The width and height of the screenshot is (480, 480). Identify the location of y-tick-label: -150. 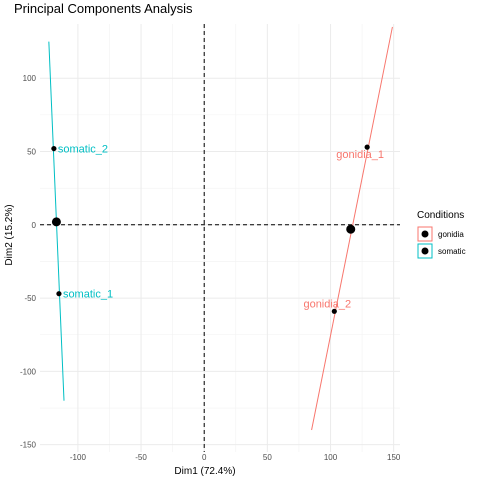
(28, 445).